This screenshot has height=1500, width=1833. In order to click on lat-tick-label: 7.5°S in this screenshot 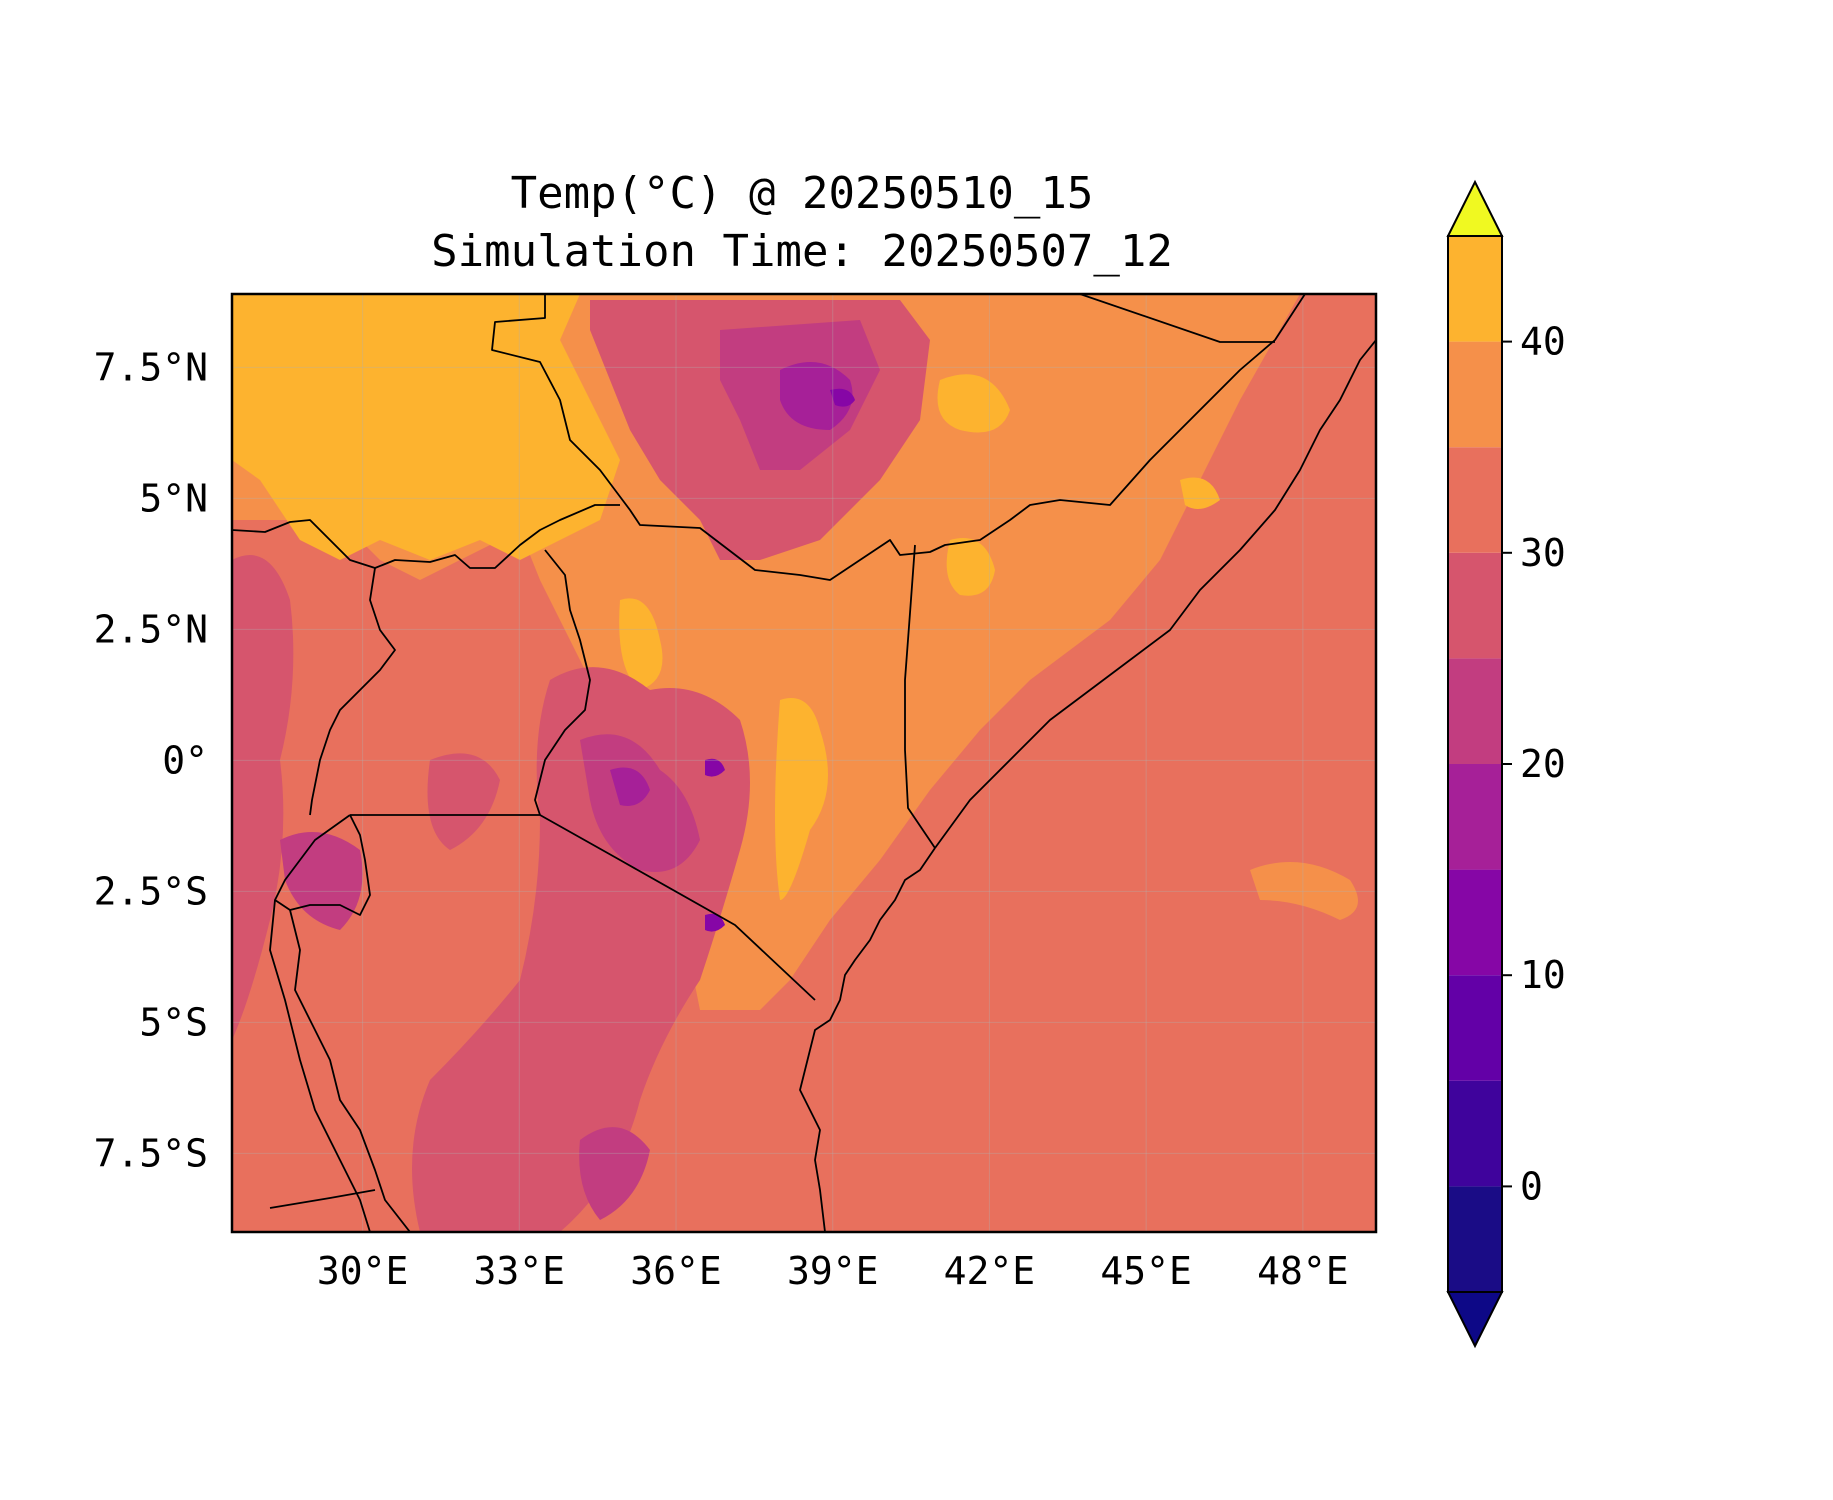, I will do `click(151, 1153)`.